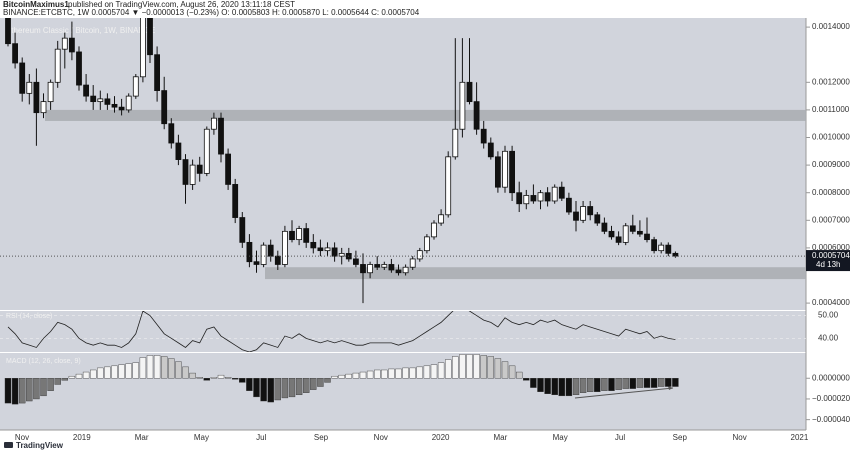  What do you see at coordinates (341, 331) in the screenshot?
I see `rsi-plot` at bounding box center [341, 331].